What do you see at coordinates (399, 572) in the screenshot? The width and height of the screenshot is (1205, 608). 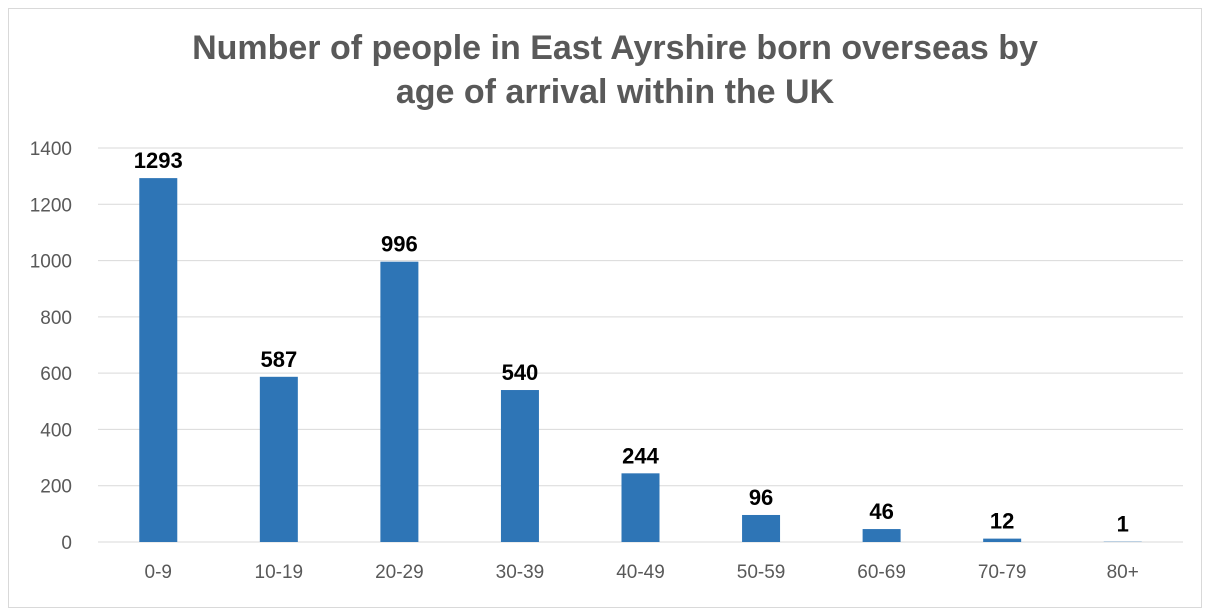 I see `x-tick-label: 20-29` at bounding box center [399, 572].